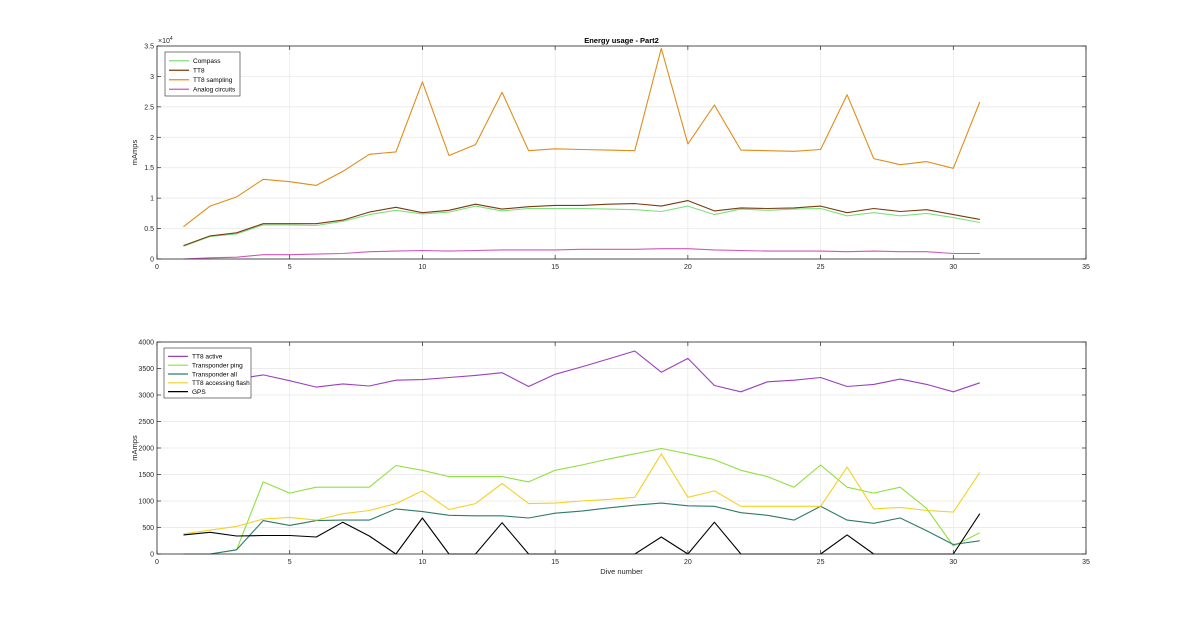  Describe the element at coordinates (146, 369) in the screenshot. I see `y-tick-label: 3500` at that location.